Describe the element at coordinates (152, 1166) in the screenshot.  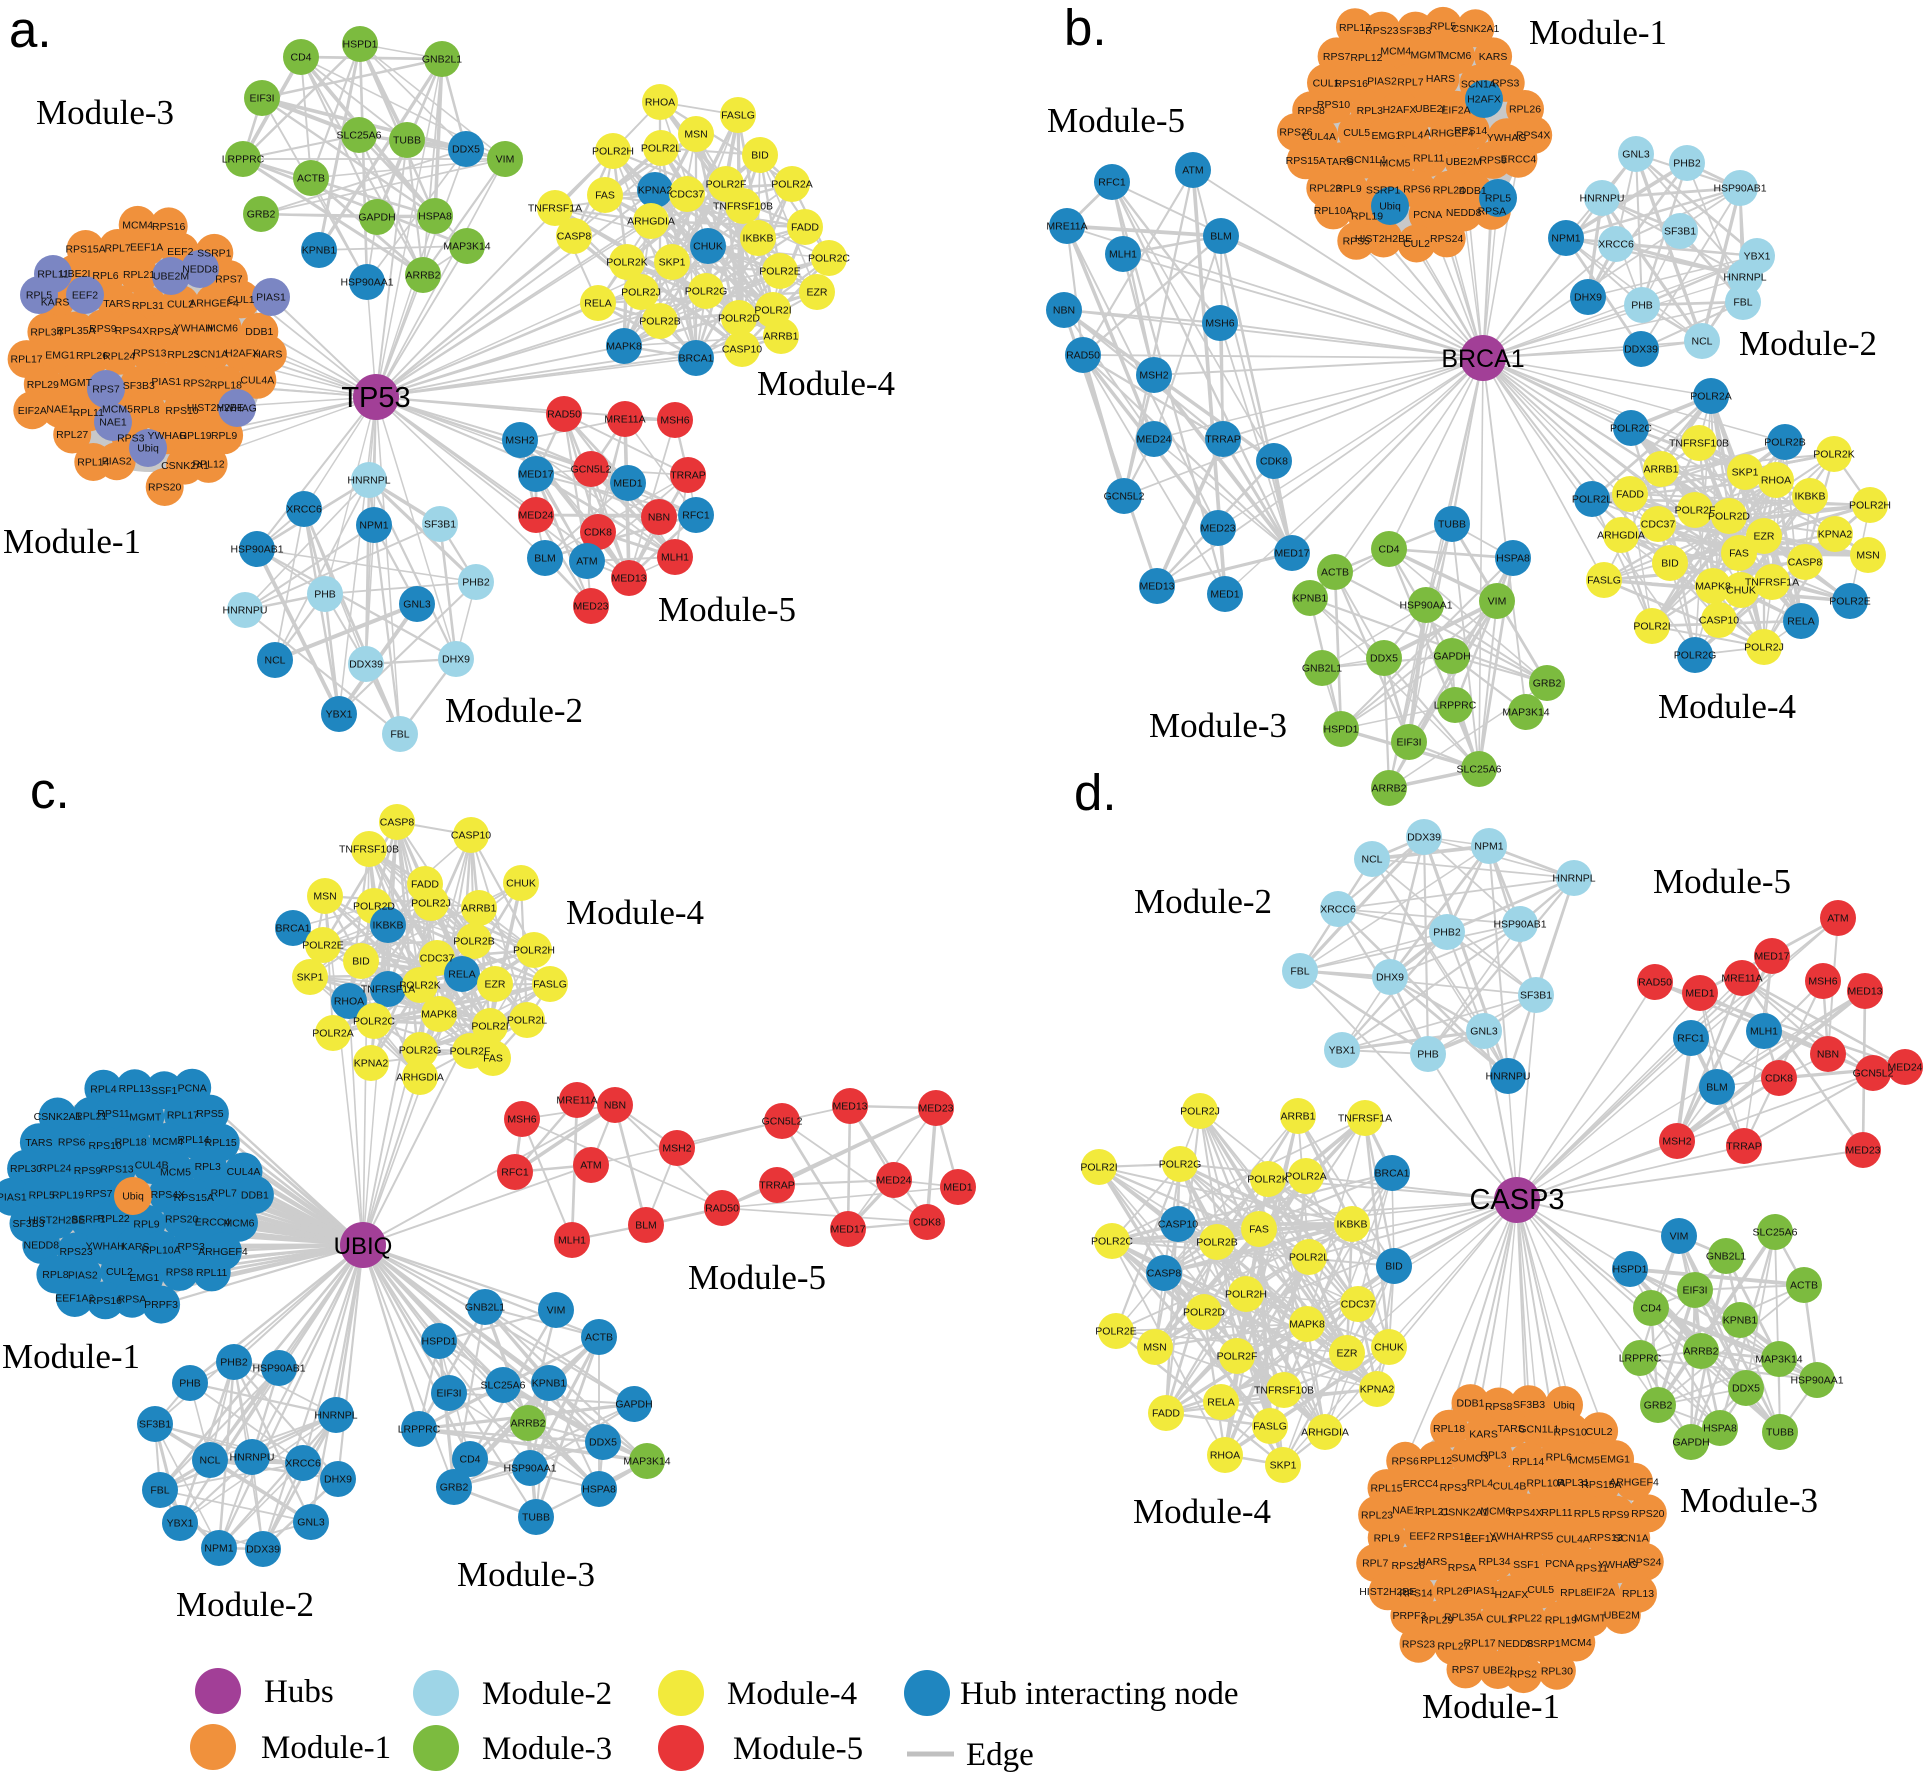
I see `svg-text: CUL4B` at that location.